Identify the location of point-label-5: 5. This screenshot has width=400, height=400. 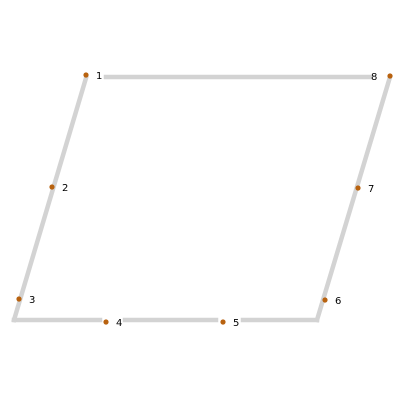
(236, 323).